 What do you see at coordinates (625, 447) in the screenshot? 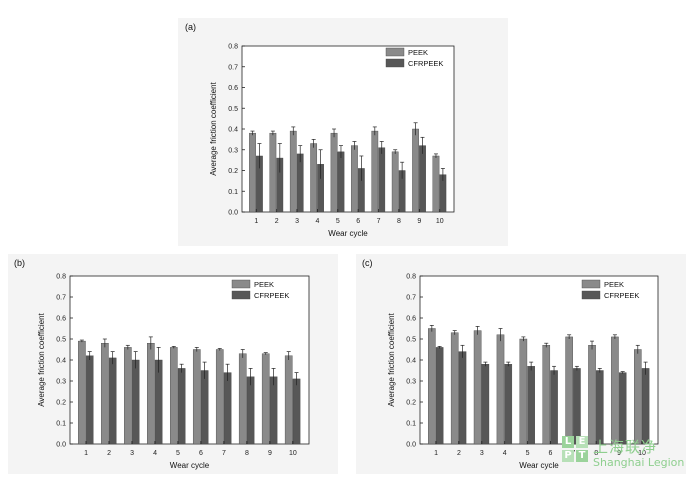
I see `watermark-chinese-text: 上海联净` at bounding box center [625, 447].